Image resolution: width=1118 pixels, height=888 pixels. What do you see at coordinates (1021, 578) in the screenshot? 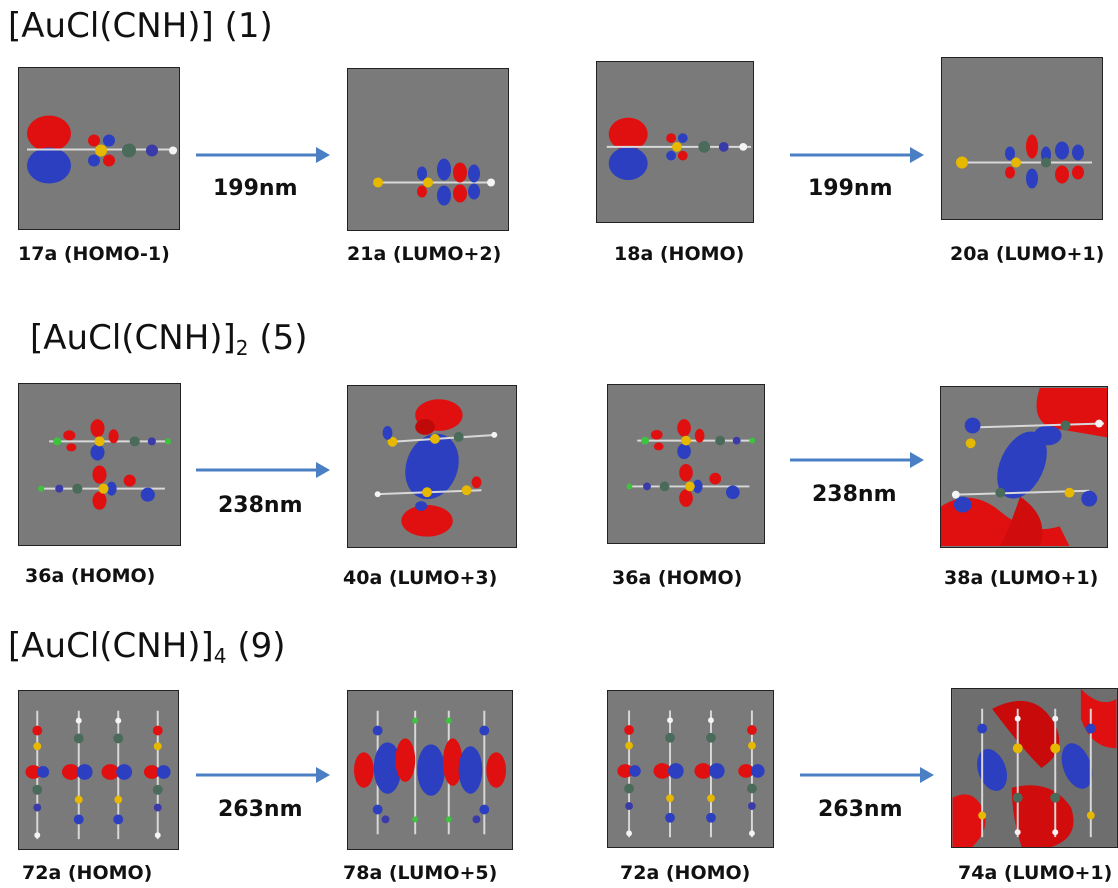
I see `orbital-caption: 38a (LUMO+1)` at bounding box center [1021, 578].